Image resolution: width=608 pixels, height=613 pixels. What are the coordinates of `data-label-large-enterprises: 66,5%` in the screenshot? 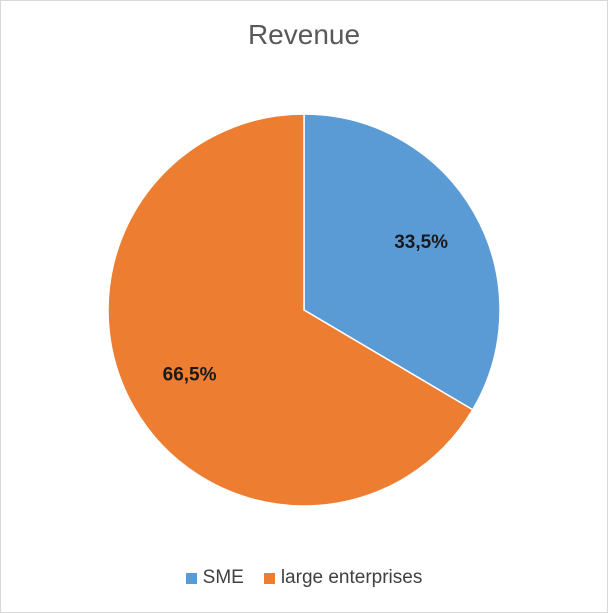 It's located at (190, 374).